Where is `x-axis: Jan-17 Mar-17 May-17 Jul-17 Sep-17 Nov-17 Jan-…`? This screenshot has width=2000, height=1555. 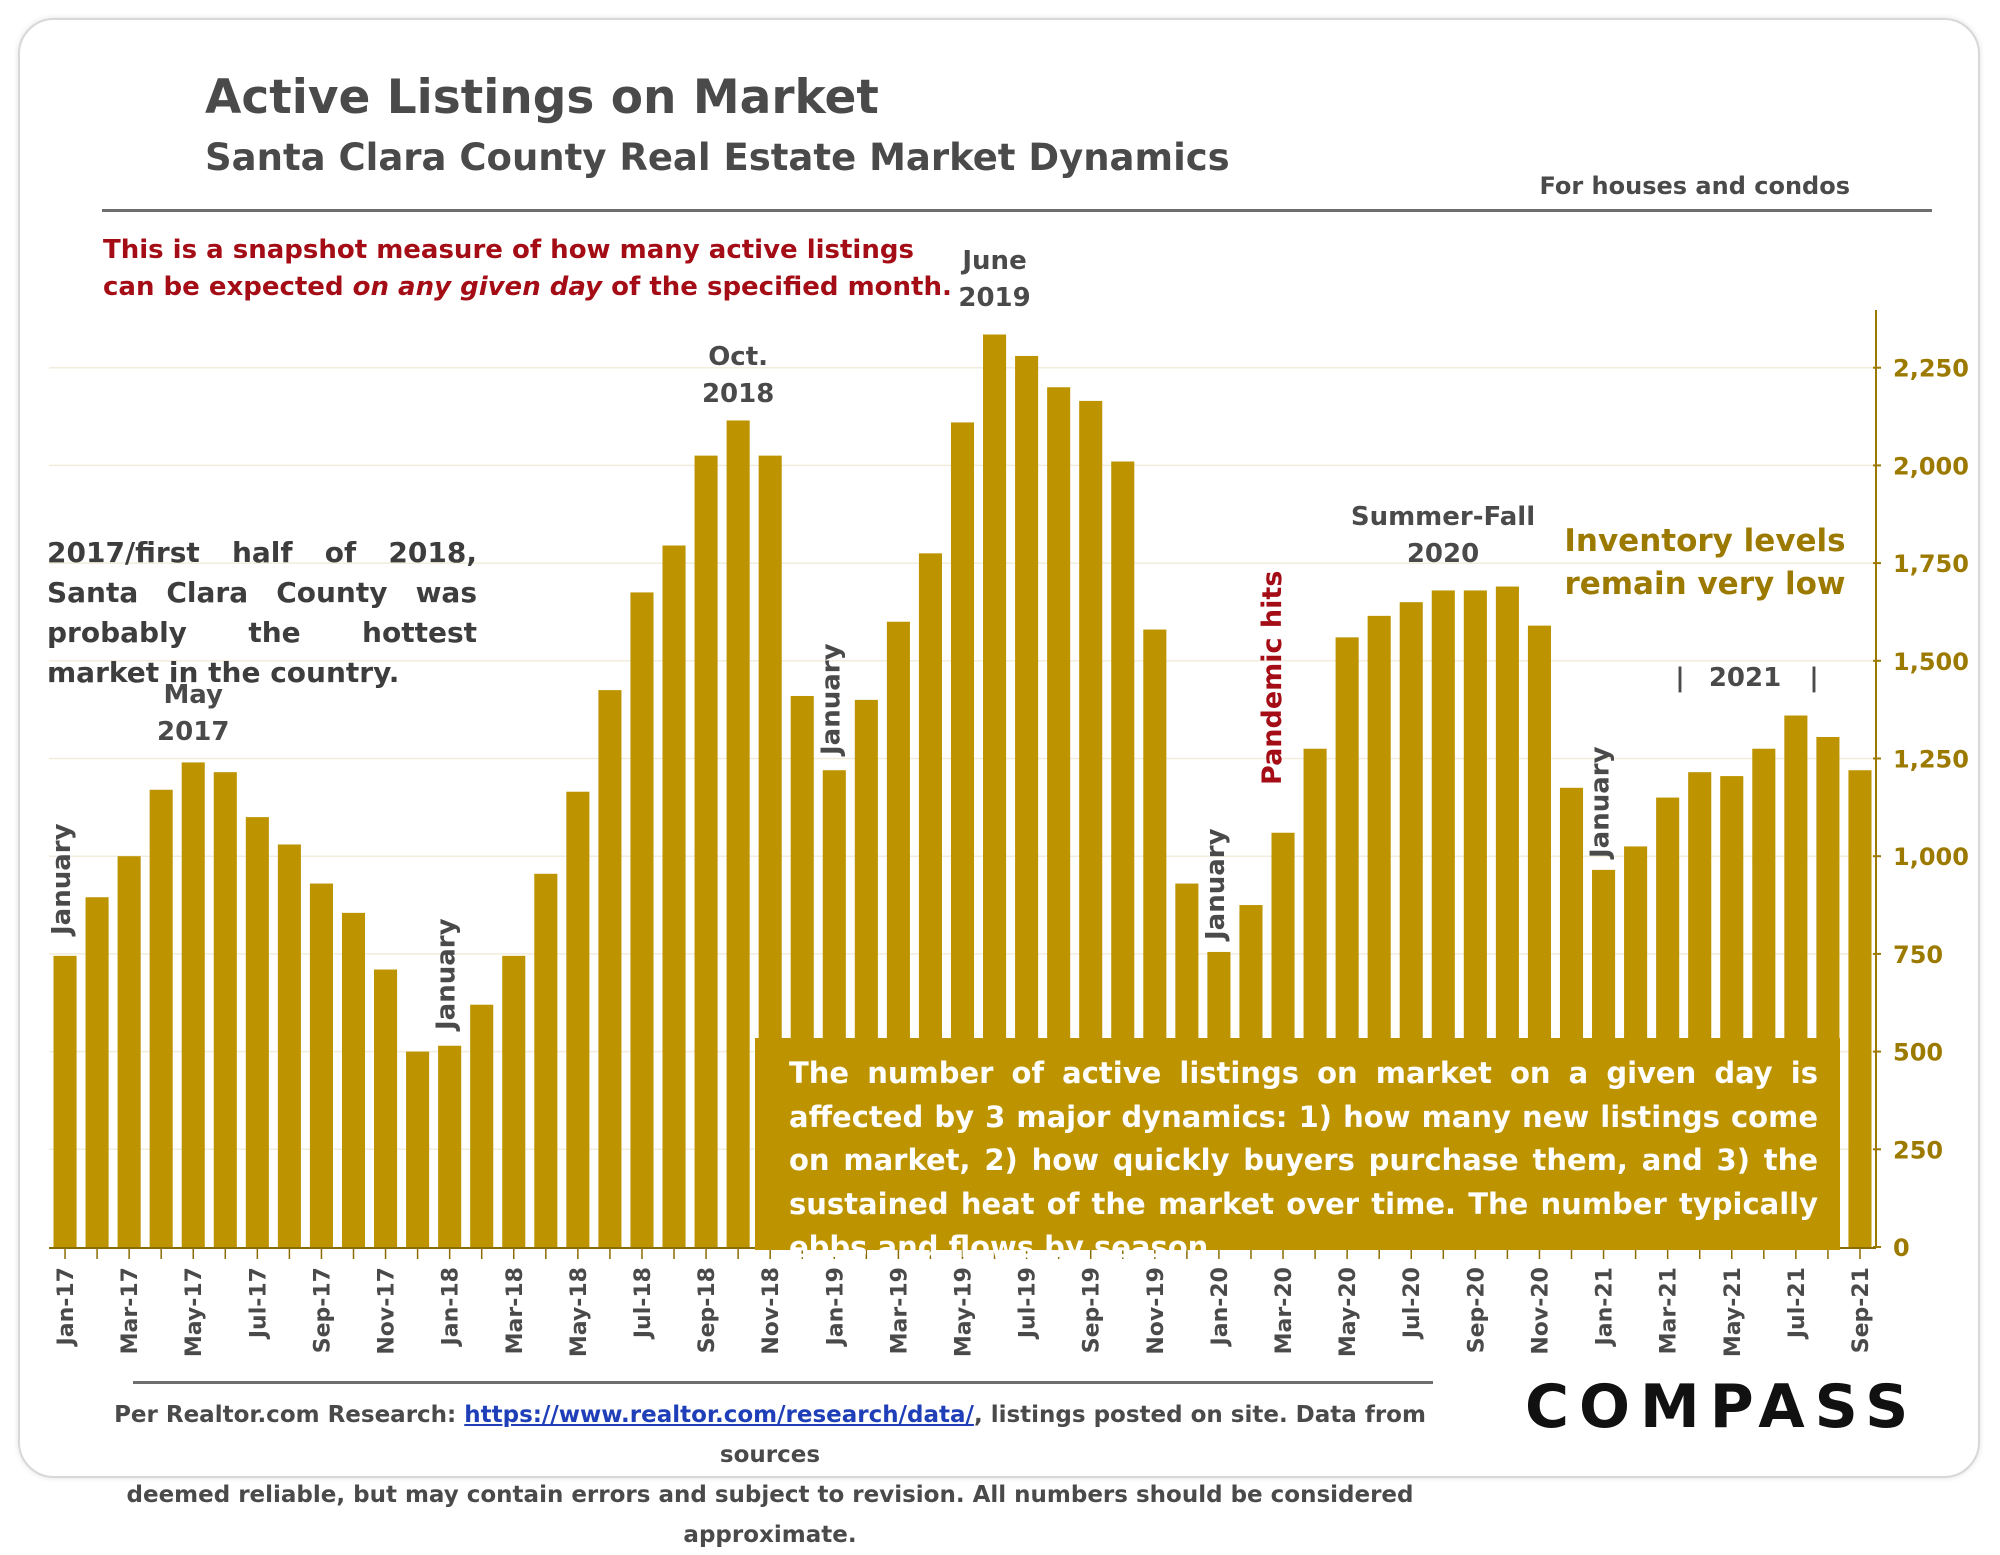 x-axis: Jan-17 Mar-17 May-17 Jul-17 Sep-17 Nov-17 Jan-… is located at coordinates (962, 1302).